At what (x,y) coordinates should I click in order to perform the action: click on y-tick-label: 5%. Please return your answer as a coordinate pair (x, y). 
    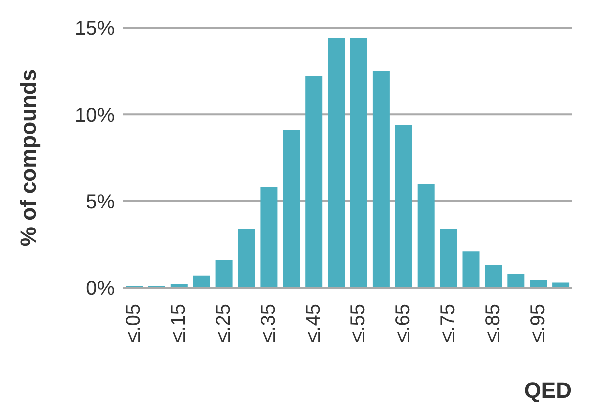
    Looking at the image, I should click on (101, 202).